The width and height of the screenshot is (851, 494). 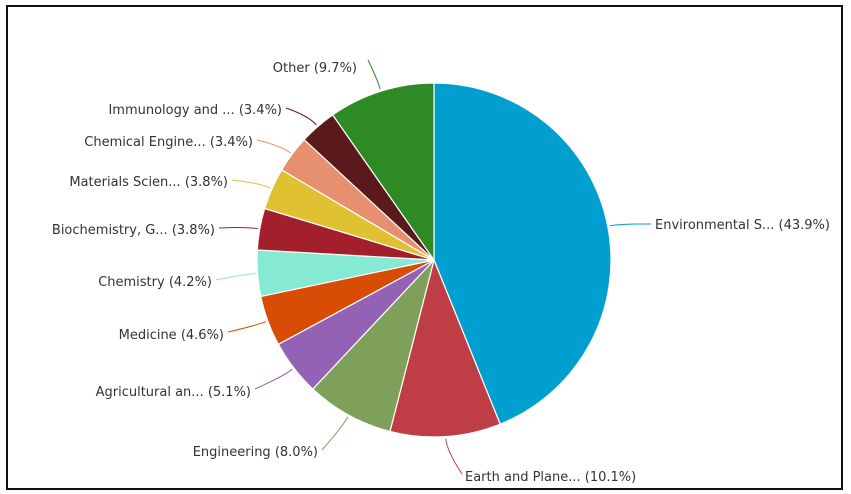 I want to click on slice-label-agricultural: Agricultural an... (5.1%), so click(x=173, y=392).